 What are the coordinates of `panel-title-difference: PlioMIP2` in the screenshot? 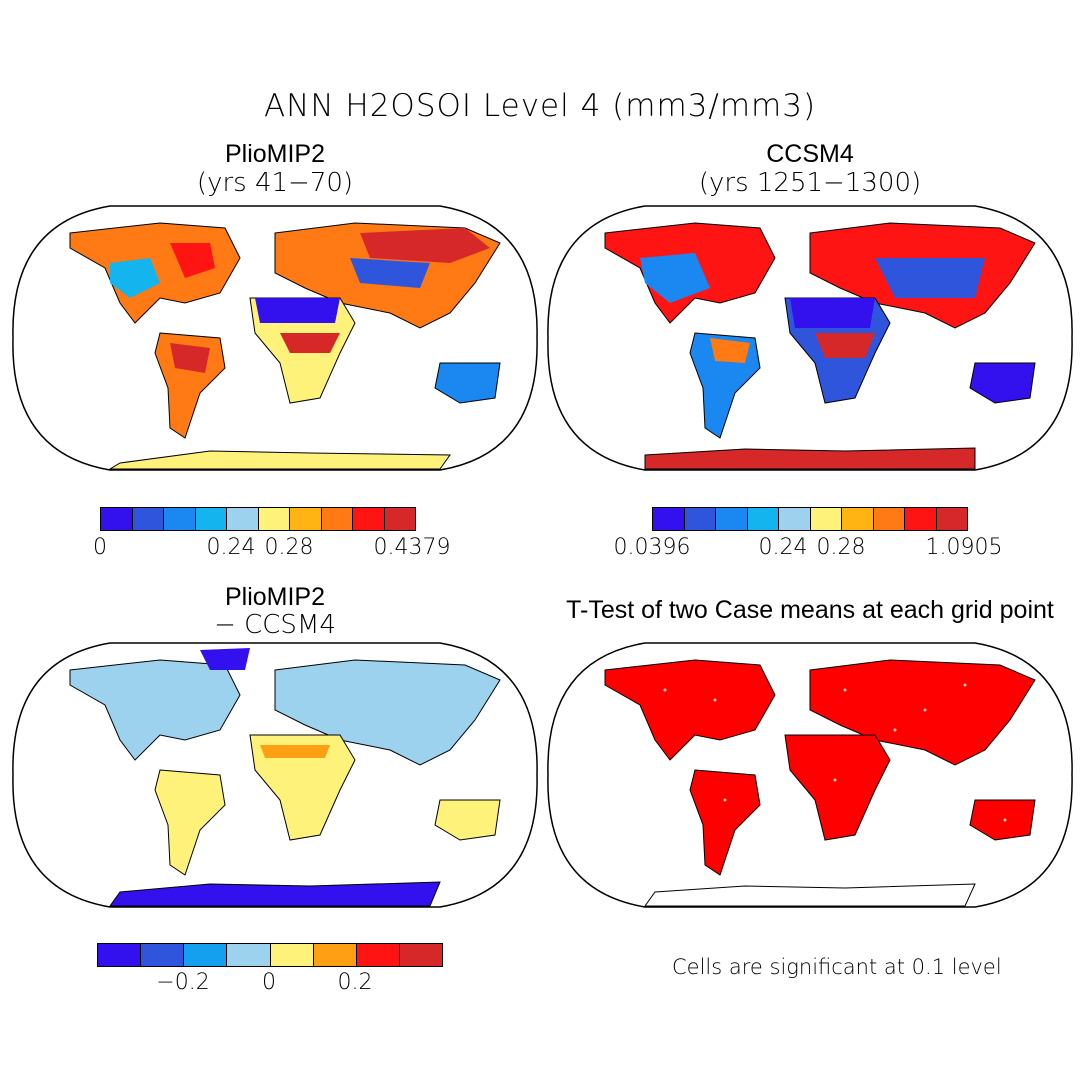 It's located at (275, 597).